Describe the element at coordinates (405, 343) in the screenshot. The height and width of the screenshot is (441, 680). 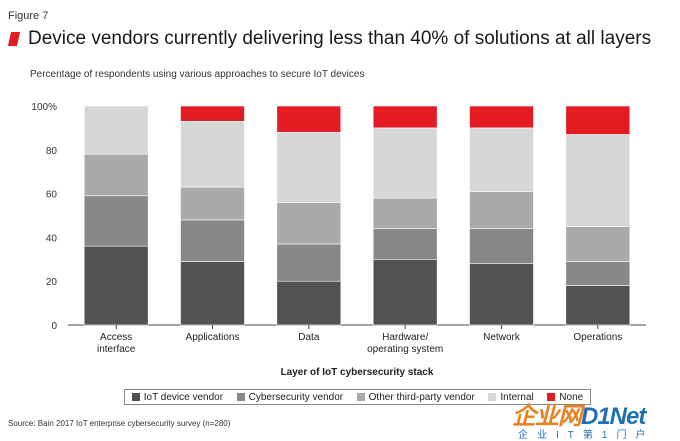
I see `x-tick-label: Hardware/operating system` at that location.